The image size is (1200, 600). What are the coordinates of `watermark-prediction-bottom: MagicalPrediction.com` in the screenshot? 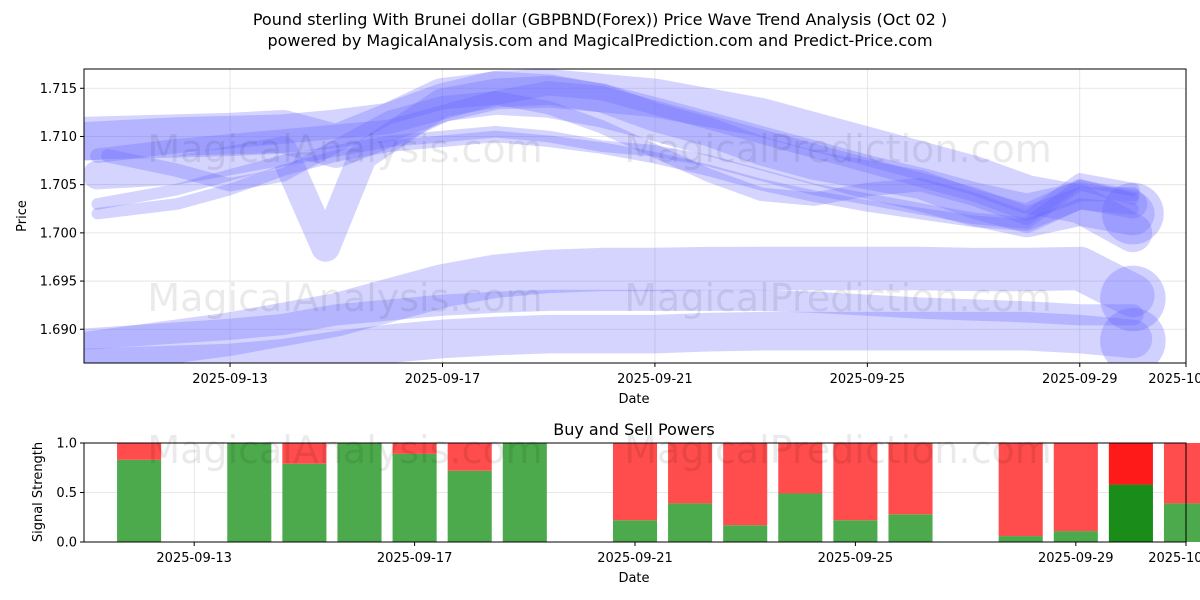 It's located at (838, 450).